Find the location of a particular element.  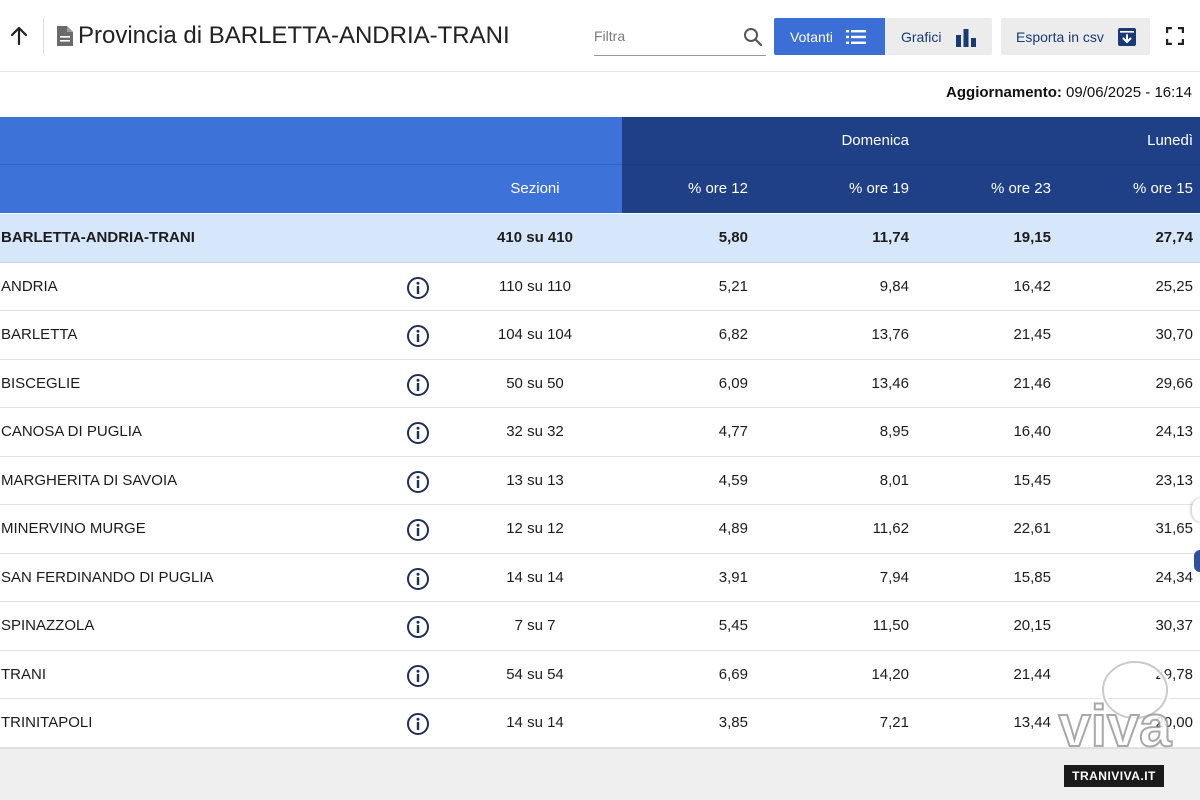

comune-name: MINERVINO MURGE is located at coordinates (73, 528).